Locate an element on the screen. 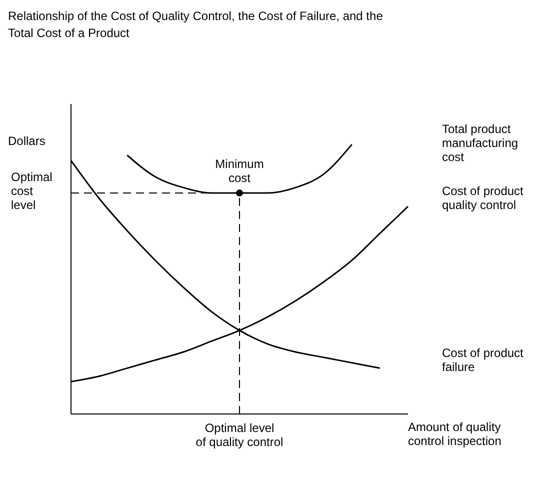 The width and height of the screenshot is (550, 488). text: Cost of product quality control is located at coordinates (483, 198).